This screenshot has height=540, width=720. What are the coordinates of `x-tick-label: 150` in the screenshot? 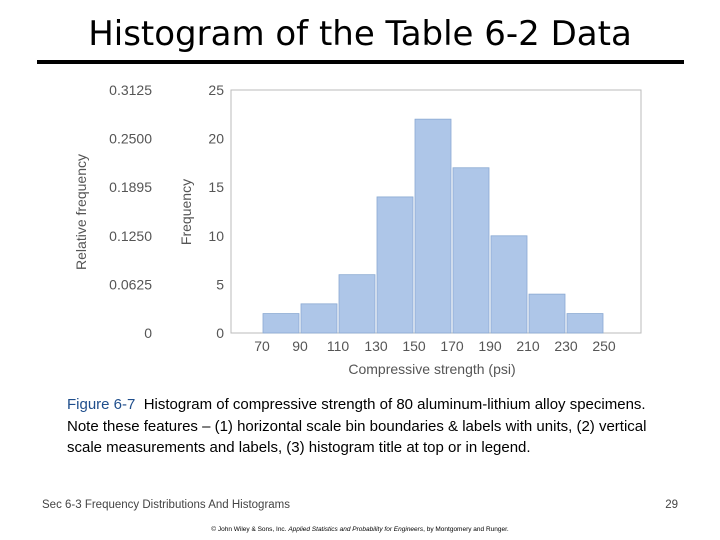 It's located at (414, 346).